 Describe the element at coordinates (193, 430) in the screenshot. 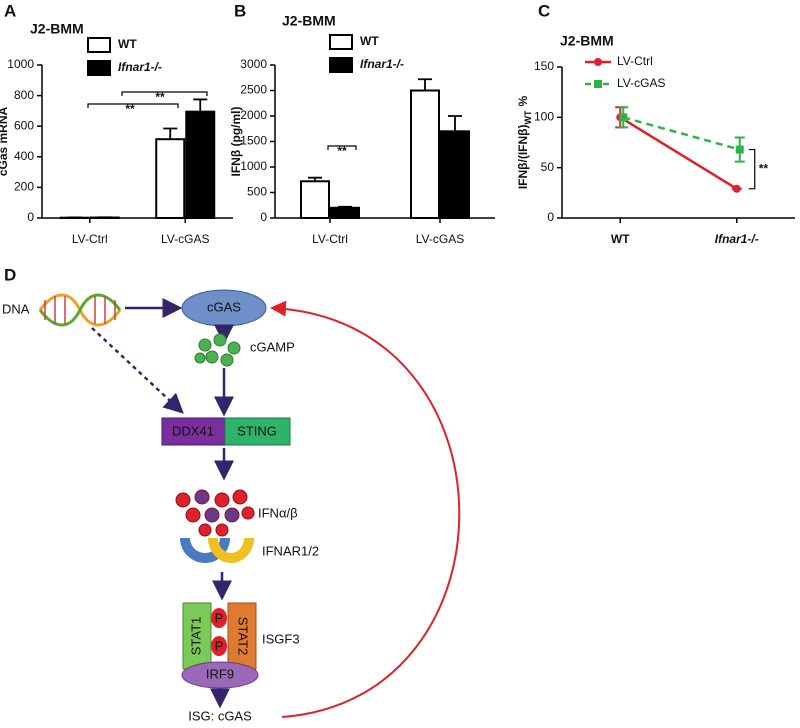

I see `ddx41-label: DDX41` at that location.